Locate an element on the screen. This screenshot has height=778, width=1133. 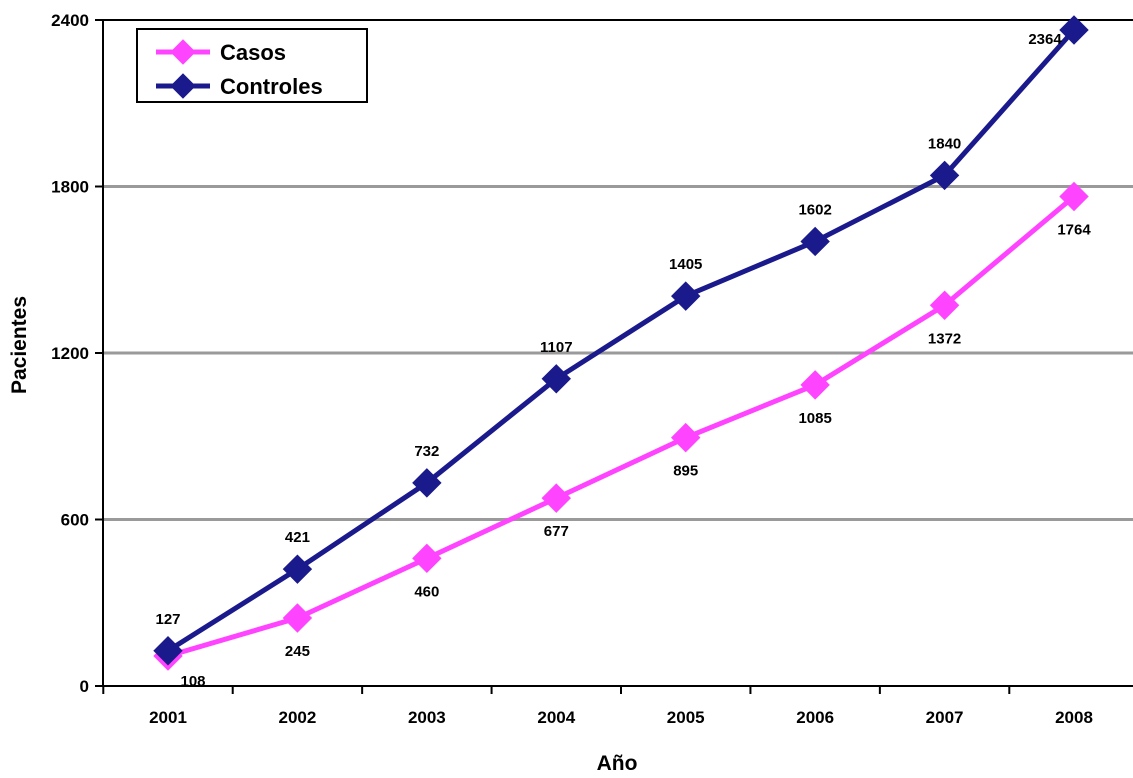
data-label-casos: 1764 is located at coordinates (1074, 229).